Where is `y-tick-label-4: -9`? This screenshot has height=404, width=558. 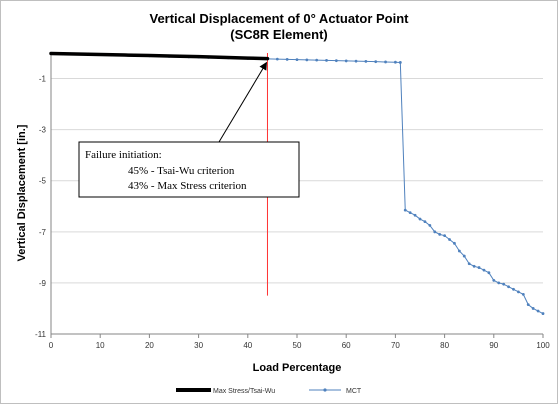 y-tick-label-4: -9 is located at coordinates (43, 283).